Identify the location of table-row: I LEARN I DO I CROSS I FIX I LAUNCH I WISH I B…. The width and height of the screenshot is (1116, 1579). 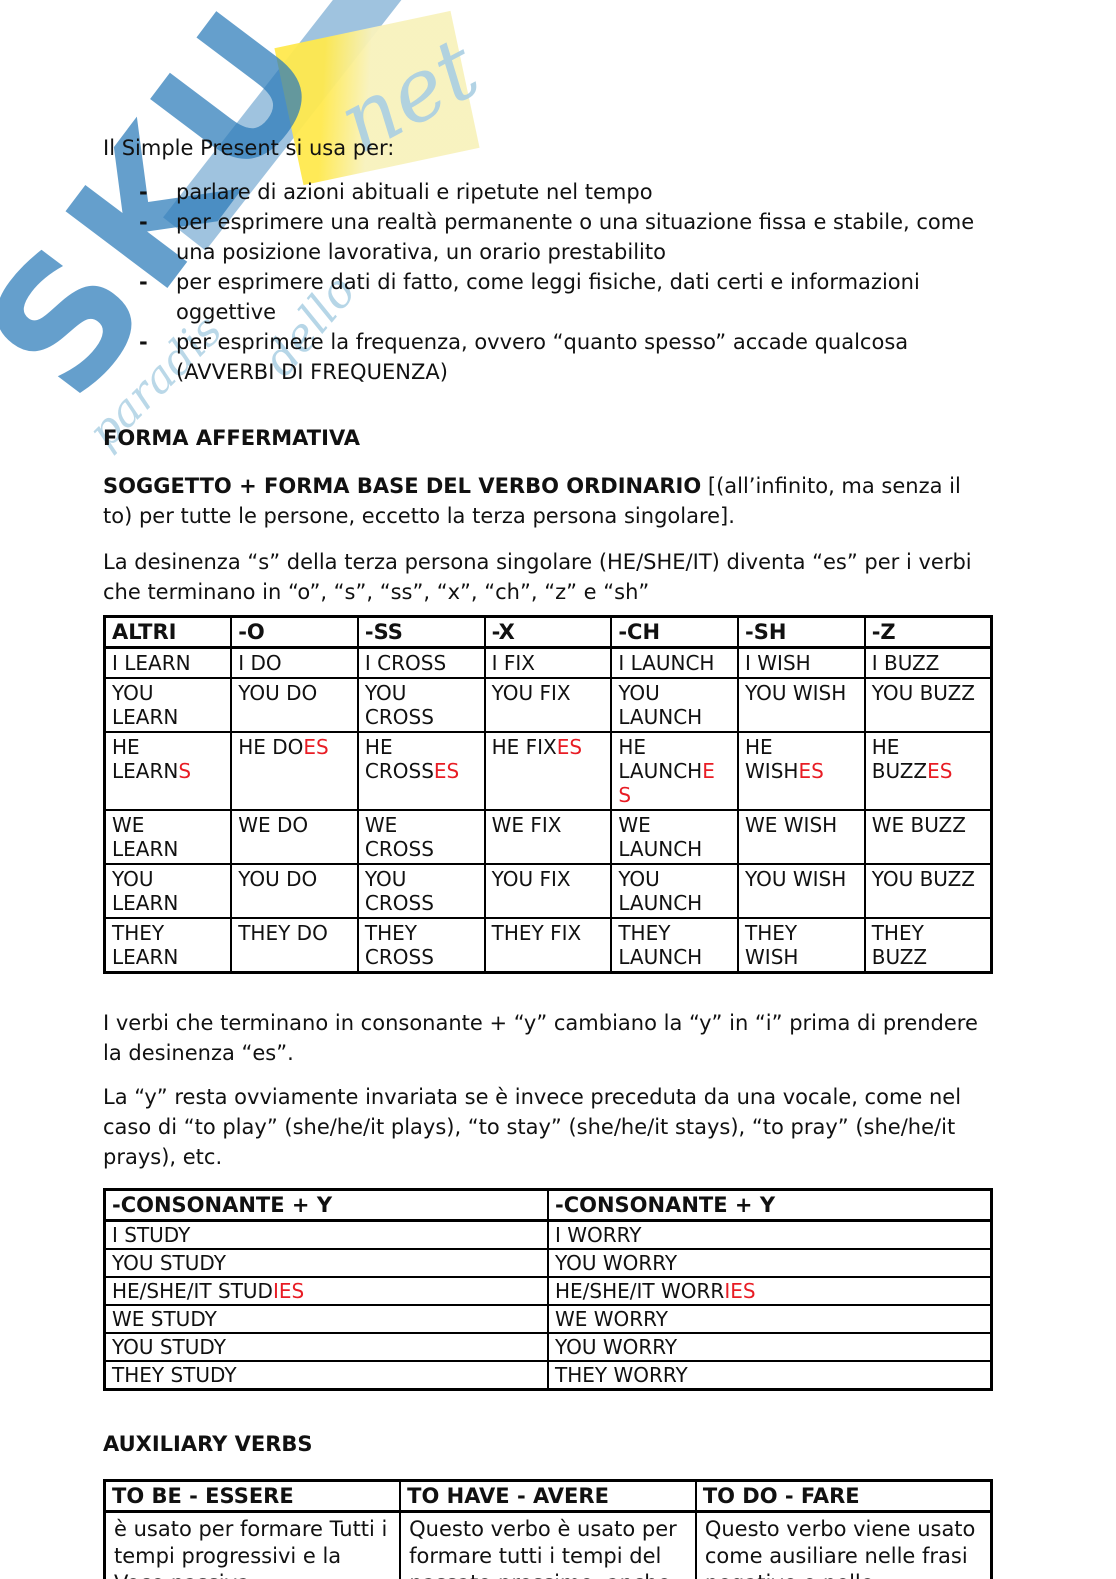
(548, 662).